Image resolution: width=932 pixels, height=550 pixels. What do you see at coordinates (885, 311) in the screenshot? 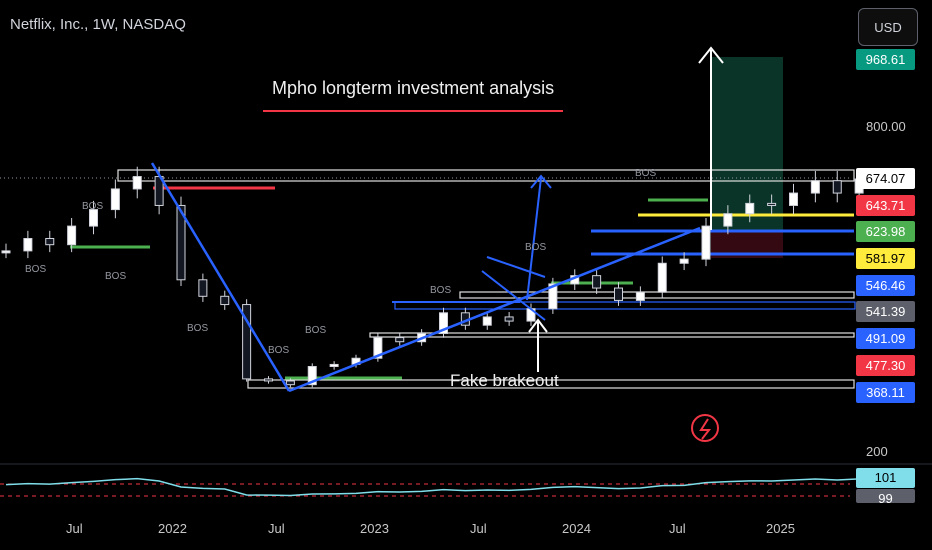
I see `price-tag-grey: 541.39` at bounding box center [885, 311].